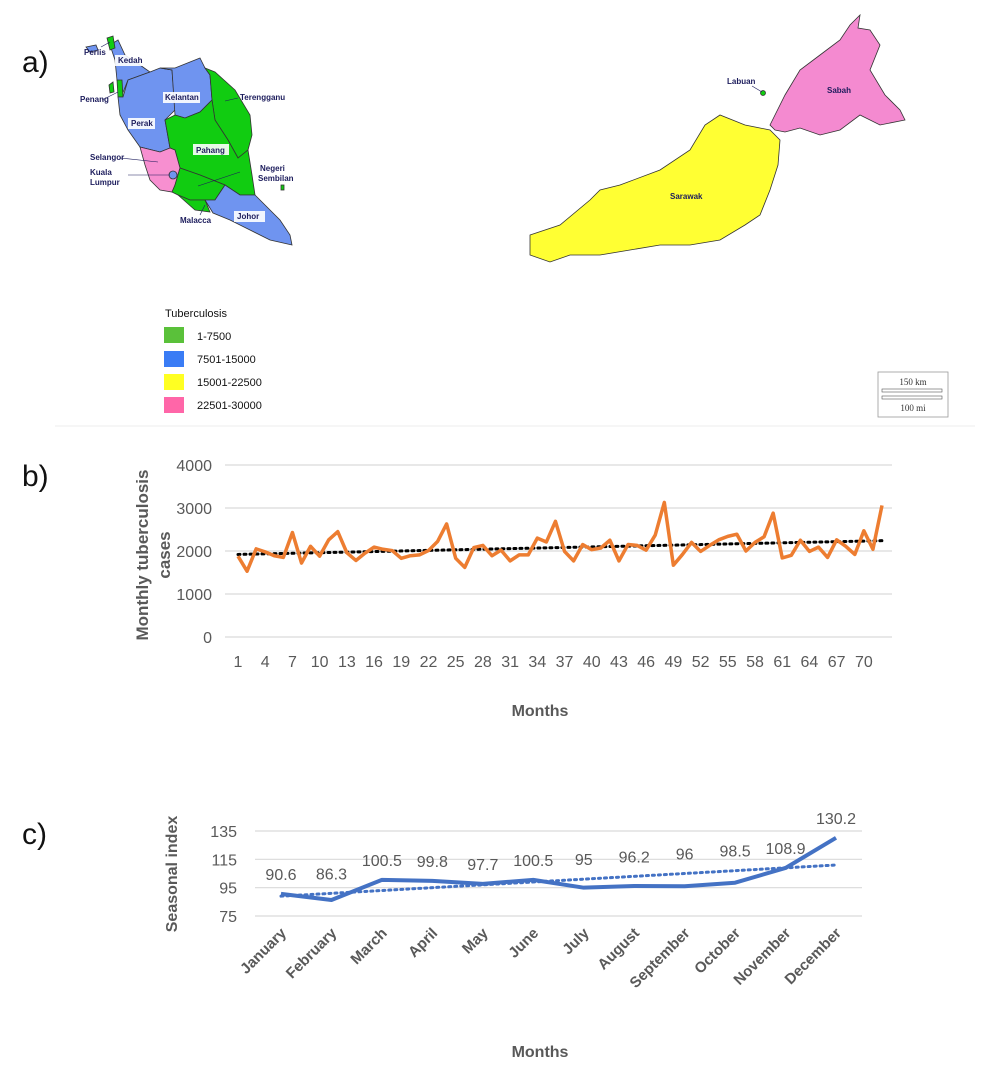  Describe the element at coordinates (728, 662) in the screenshot. I see `x-tick-label: 55` at that location.